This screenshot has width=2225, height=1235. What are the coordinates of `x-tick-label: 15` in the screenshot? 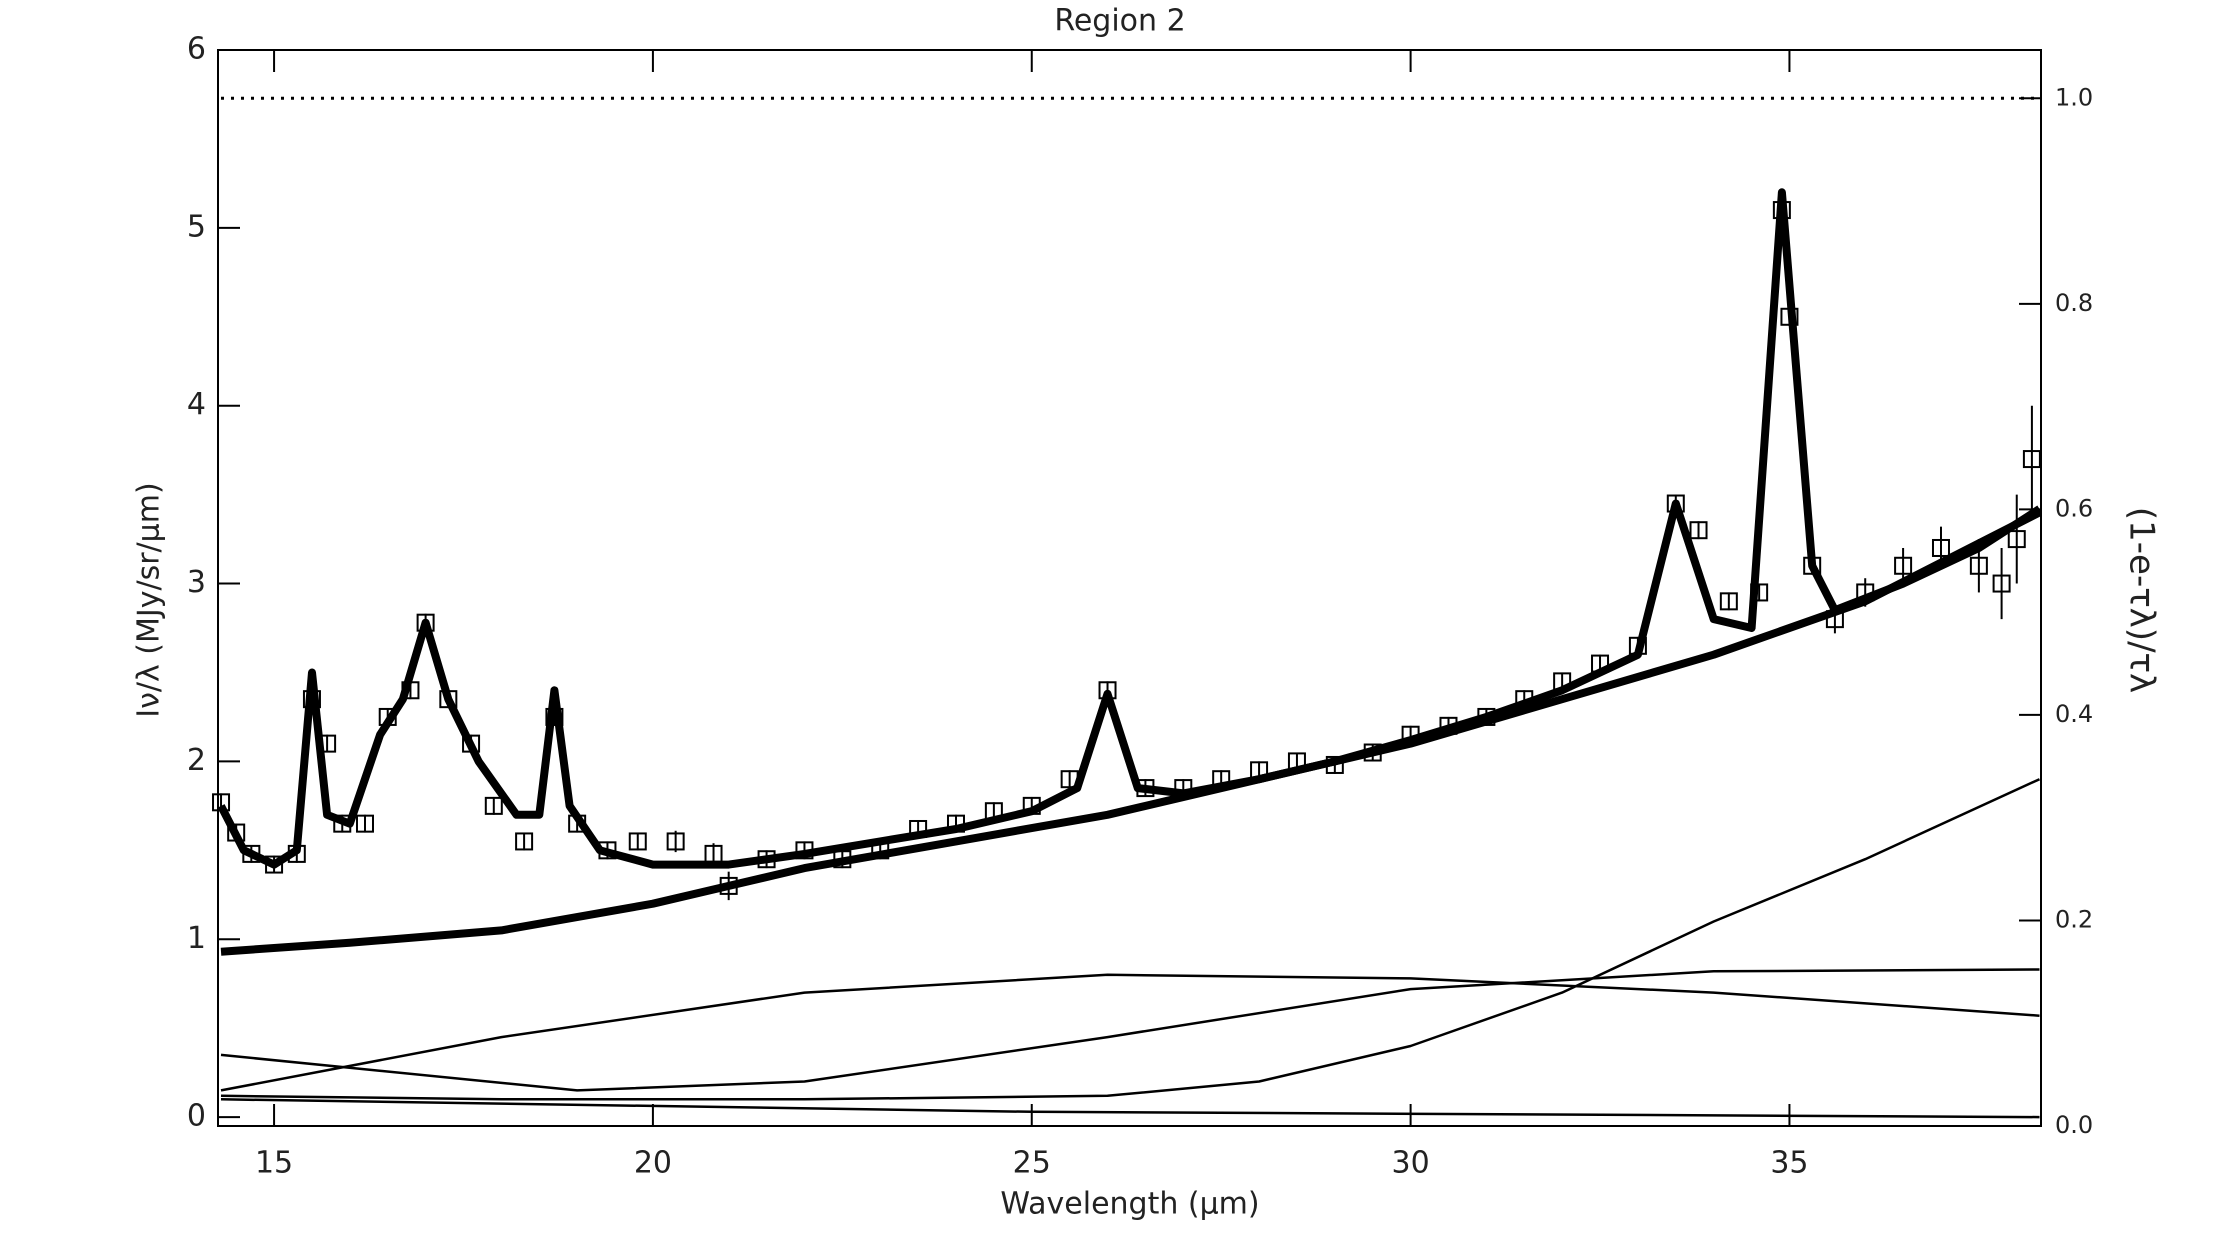 It's located at (274, 1163).